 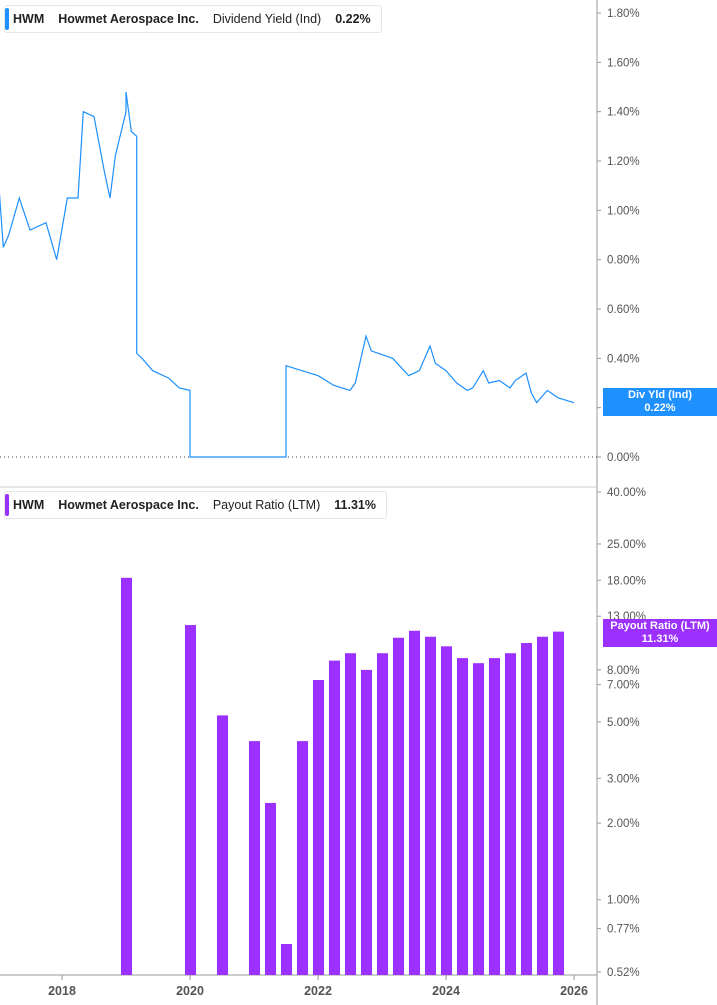 What do you see at coordinates (623, 671) in the screenshot?
I see `y-tick-label-bottom: 8.00%` at bounding box center [623, 671].